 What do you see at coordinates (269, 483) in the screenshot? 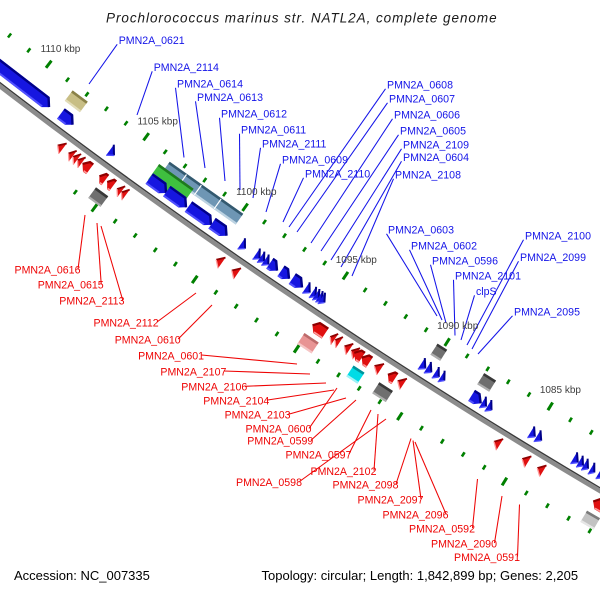
I see `svg-text: PMN2A_0598` at bounding box center [269, 483].